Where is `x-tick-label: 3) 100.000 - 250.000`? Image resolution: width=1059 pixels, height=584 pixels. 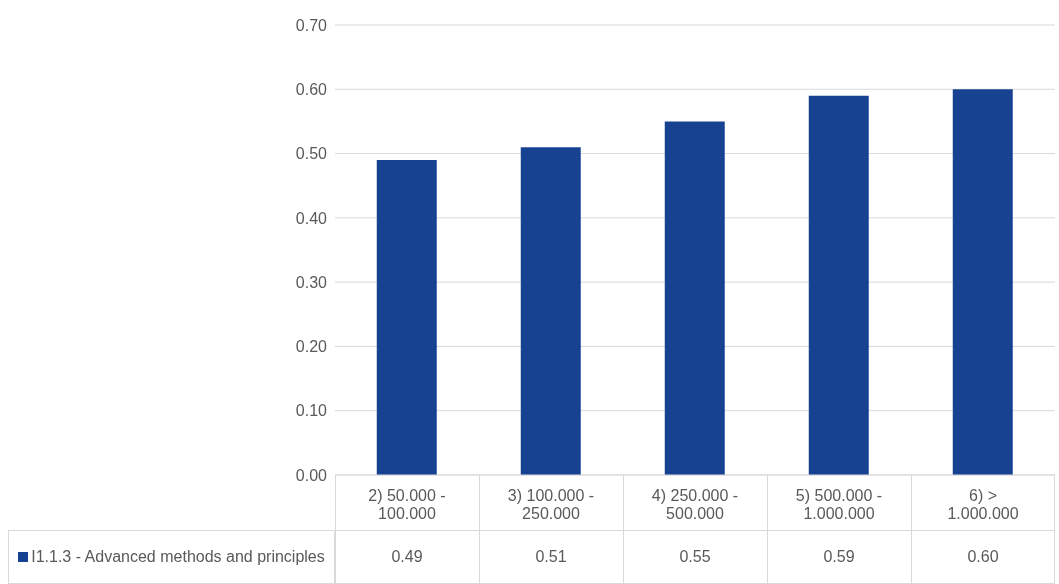
x-tick-label: 3) 100.000 - 250.000 is located at coordinates (551, 504).